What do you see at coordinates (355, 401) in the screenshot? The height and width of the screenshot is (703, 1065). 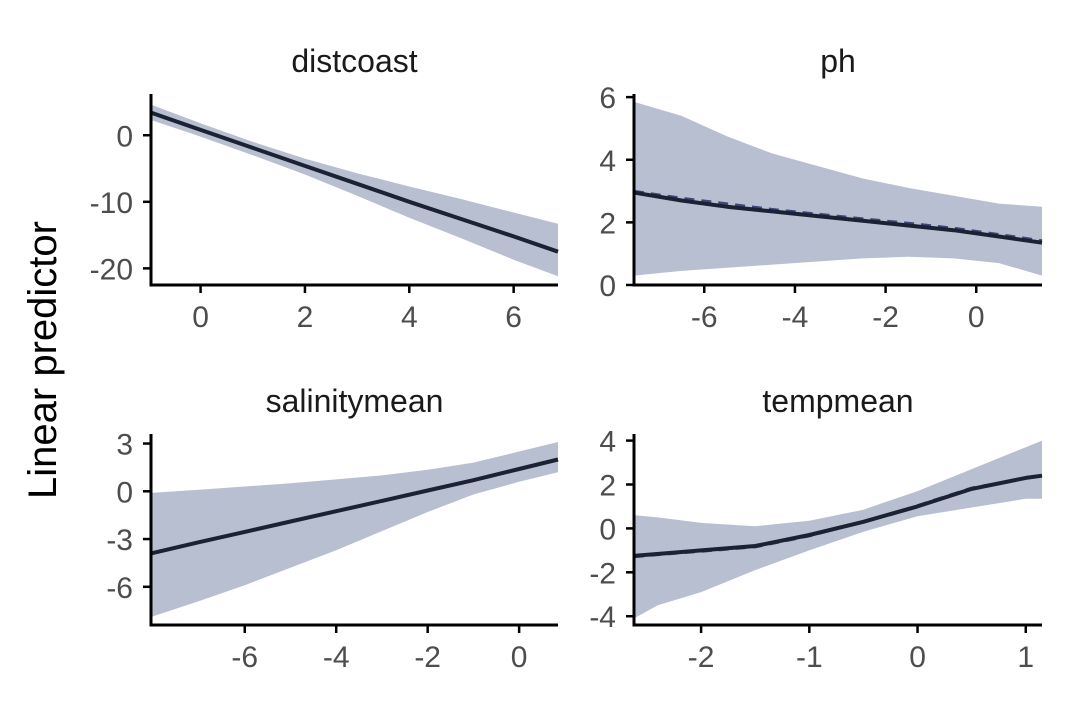 I see `panel-title: salinitymean` at bounding box center [355, 401].